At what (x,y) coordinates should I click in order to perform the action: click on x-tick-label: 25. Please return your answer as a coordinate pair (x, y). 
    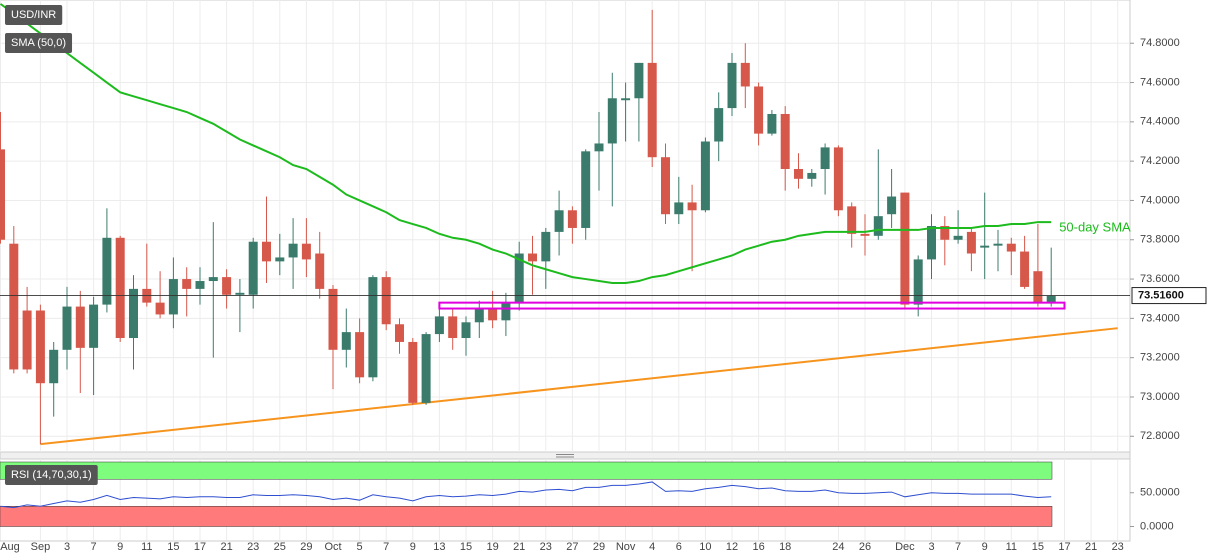
    Looking at the image, I should click on (280, 547).